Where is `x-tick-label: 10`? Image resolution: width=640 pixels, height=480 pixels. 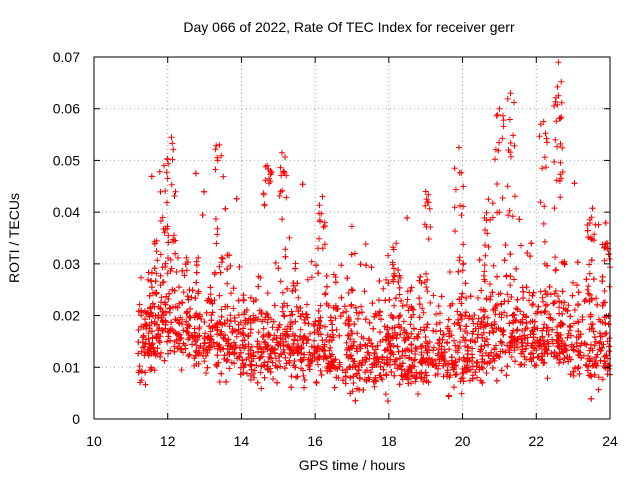
x-tick-label: 10 is located at coordinates (94, 441).